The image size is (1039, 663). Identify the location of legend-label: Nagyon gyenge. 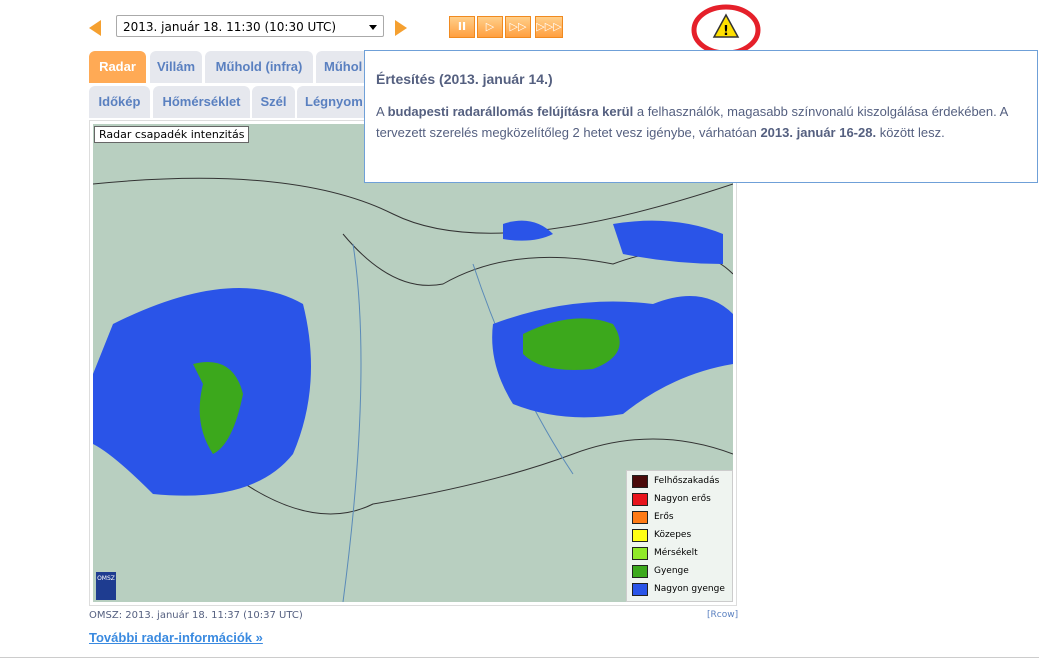
(689, 589).